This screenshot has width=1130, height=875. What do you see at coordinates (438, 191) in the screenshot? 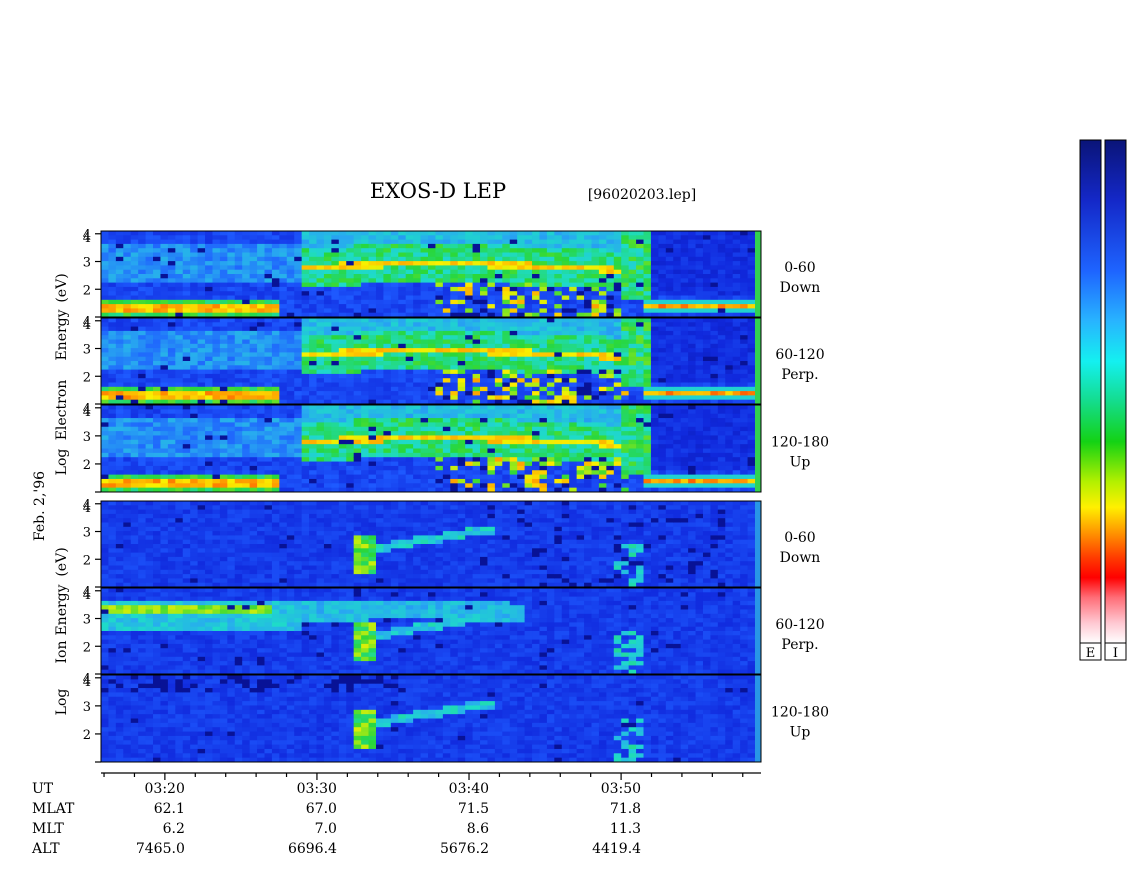
I see `chart-title: EXOS-D LEP` at bounding box center [438, 191].